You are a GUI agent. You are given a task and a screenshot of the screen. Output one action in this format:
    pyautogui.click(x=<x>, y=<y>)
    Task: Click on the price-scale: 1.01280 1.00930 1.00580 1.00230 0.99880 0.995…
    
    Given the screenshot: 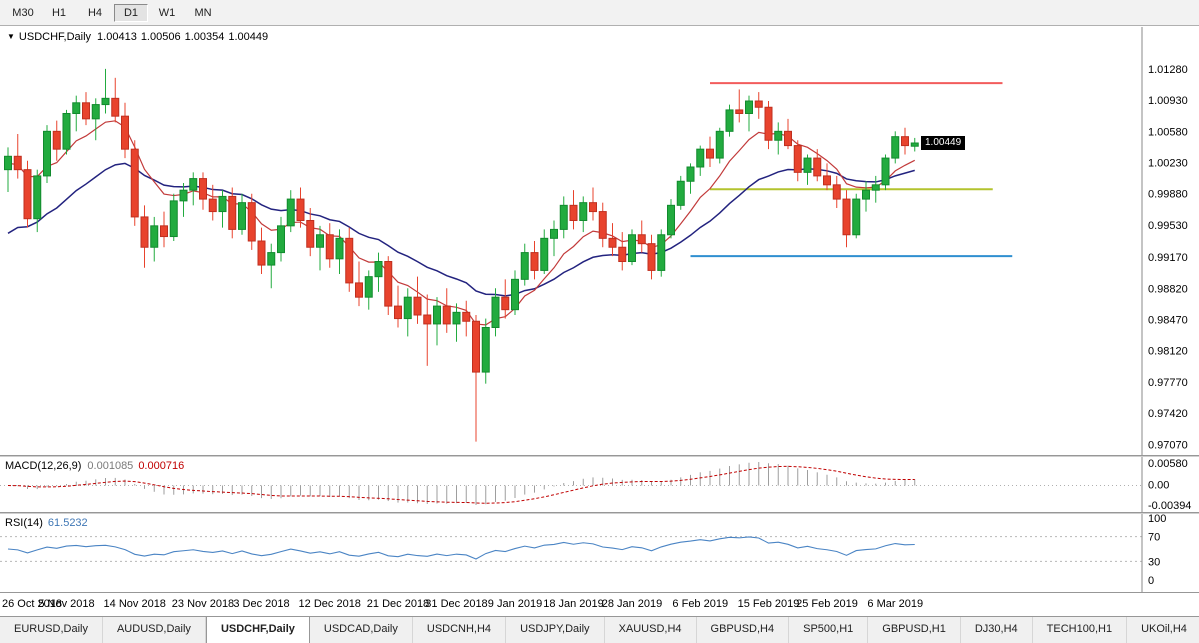 What is the action you would take?
    pyautogui.click(x=1168, y=257)
    